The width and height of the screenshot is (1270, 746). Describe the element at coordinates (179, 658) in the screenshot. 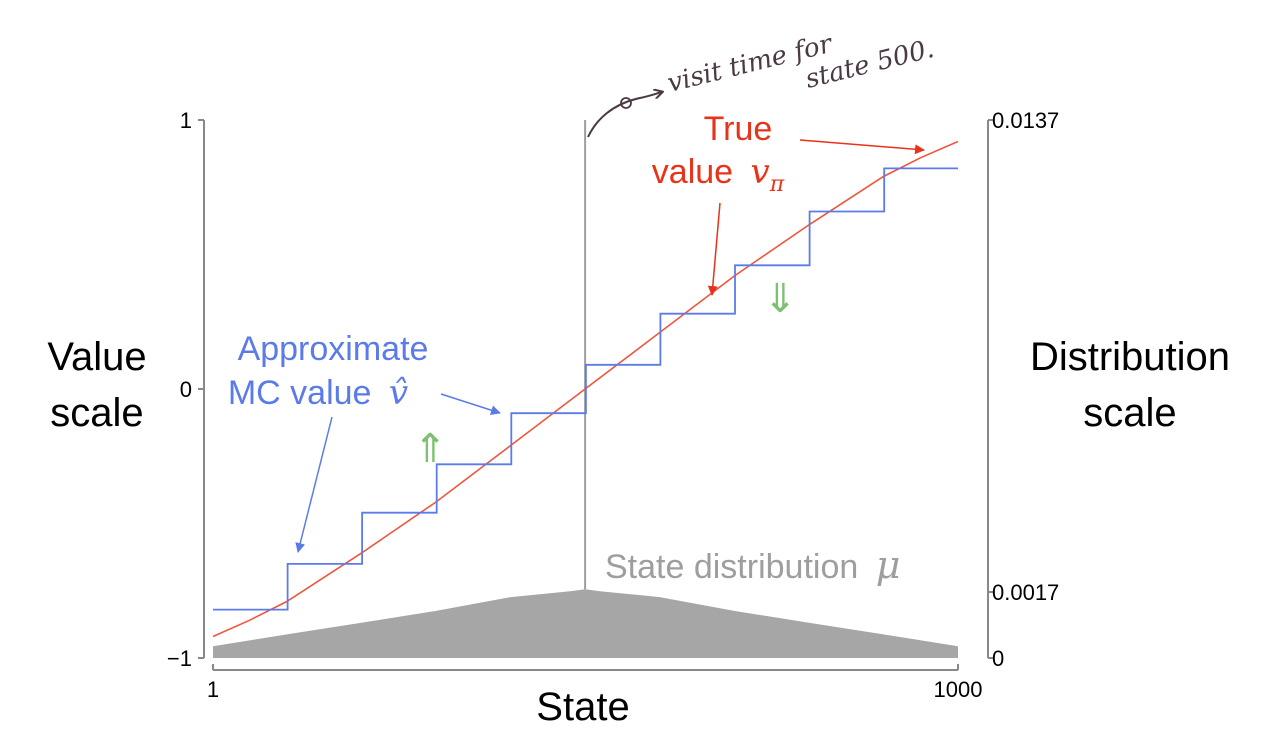

I see `y-tick-label: −1` at that location.